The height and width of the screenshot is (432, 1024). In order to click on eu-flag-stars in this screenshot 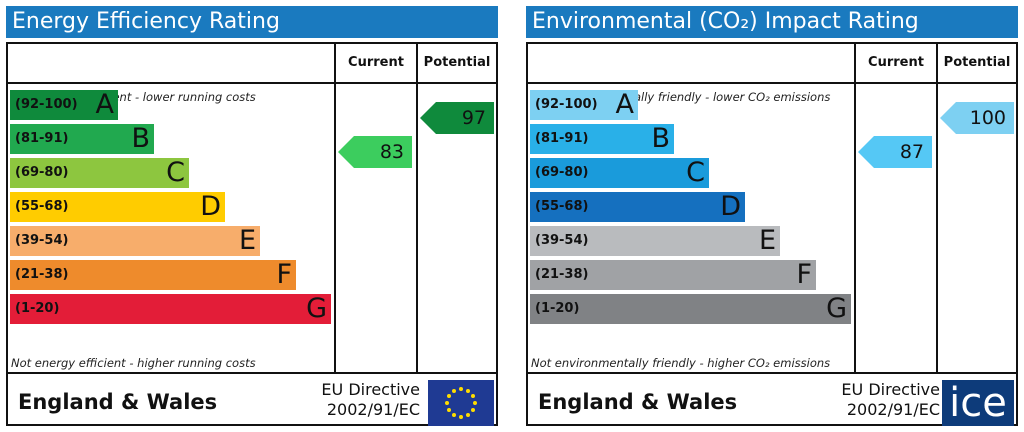, I will do `click(461, 403)`.